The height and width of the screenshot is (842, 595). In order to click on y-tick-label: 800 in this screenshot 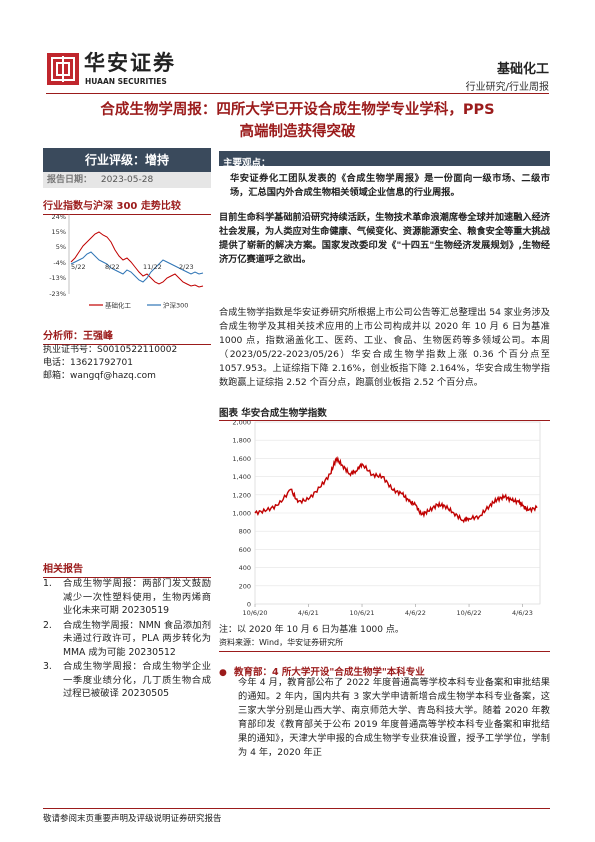, I will do `click(245, 532)`.